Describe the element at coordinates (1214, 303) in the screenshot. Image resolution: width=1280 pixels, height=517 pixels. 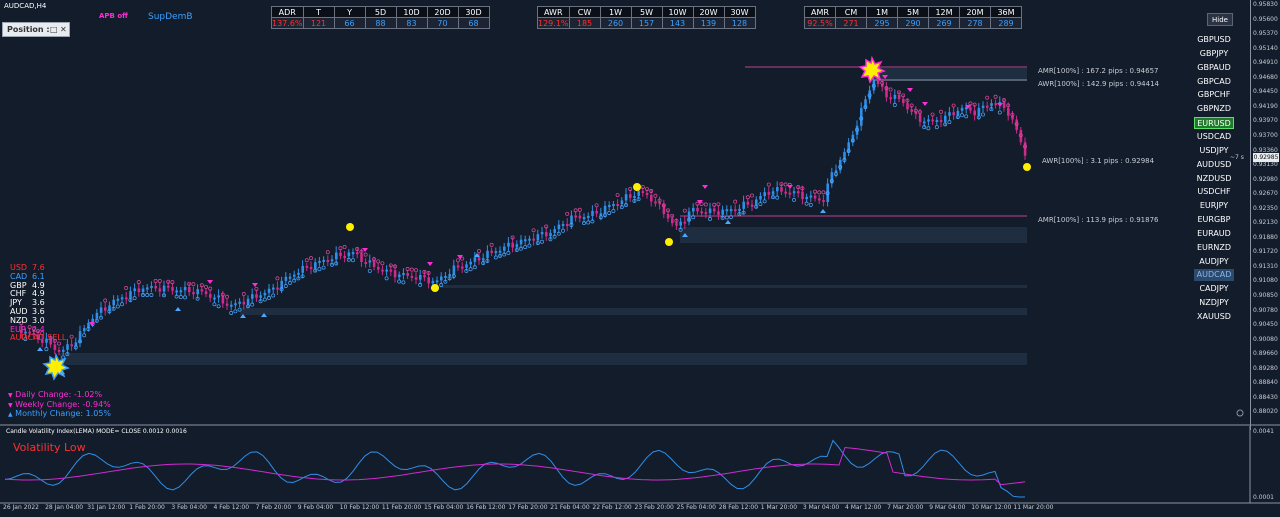
I see `symbol-button-nzdjpy: NZDJPY` at that location.